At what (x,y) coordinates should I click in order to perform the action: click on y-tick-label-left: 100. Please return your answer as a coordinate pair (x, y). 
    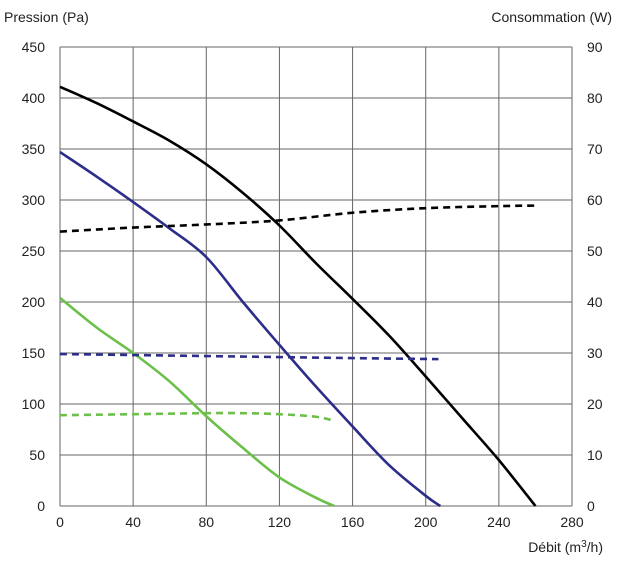
    Looking at the image, I should click on (34, 404).